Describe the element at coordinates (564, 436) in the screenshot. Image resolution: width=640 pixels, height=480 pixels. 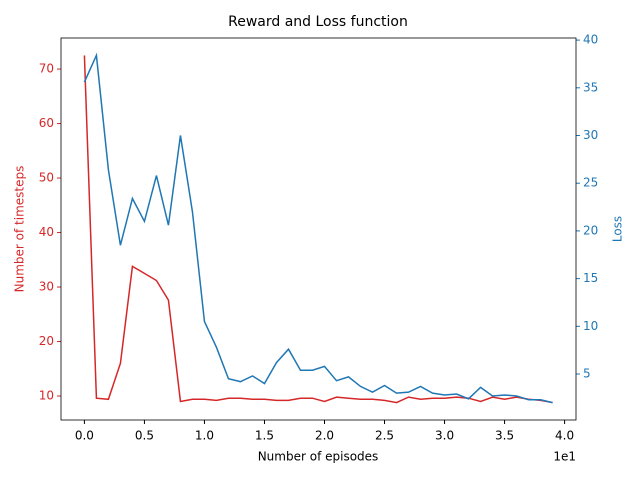
I see `x-tick-label: 4.0` at that location.